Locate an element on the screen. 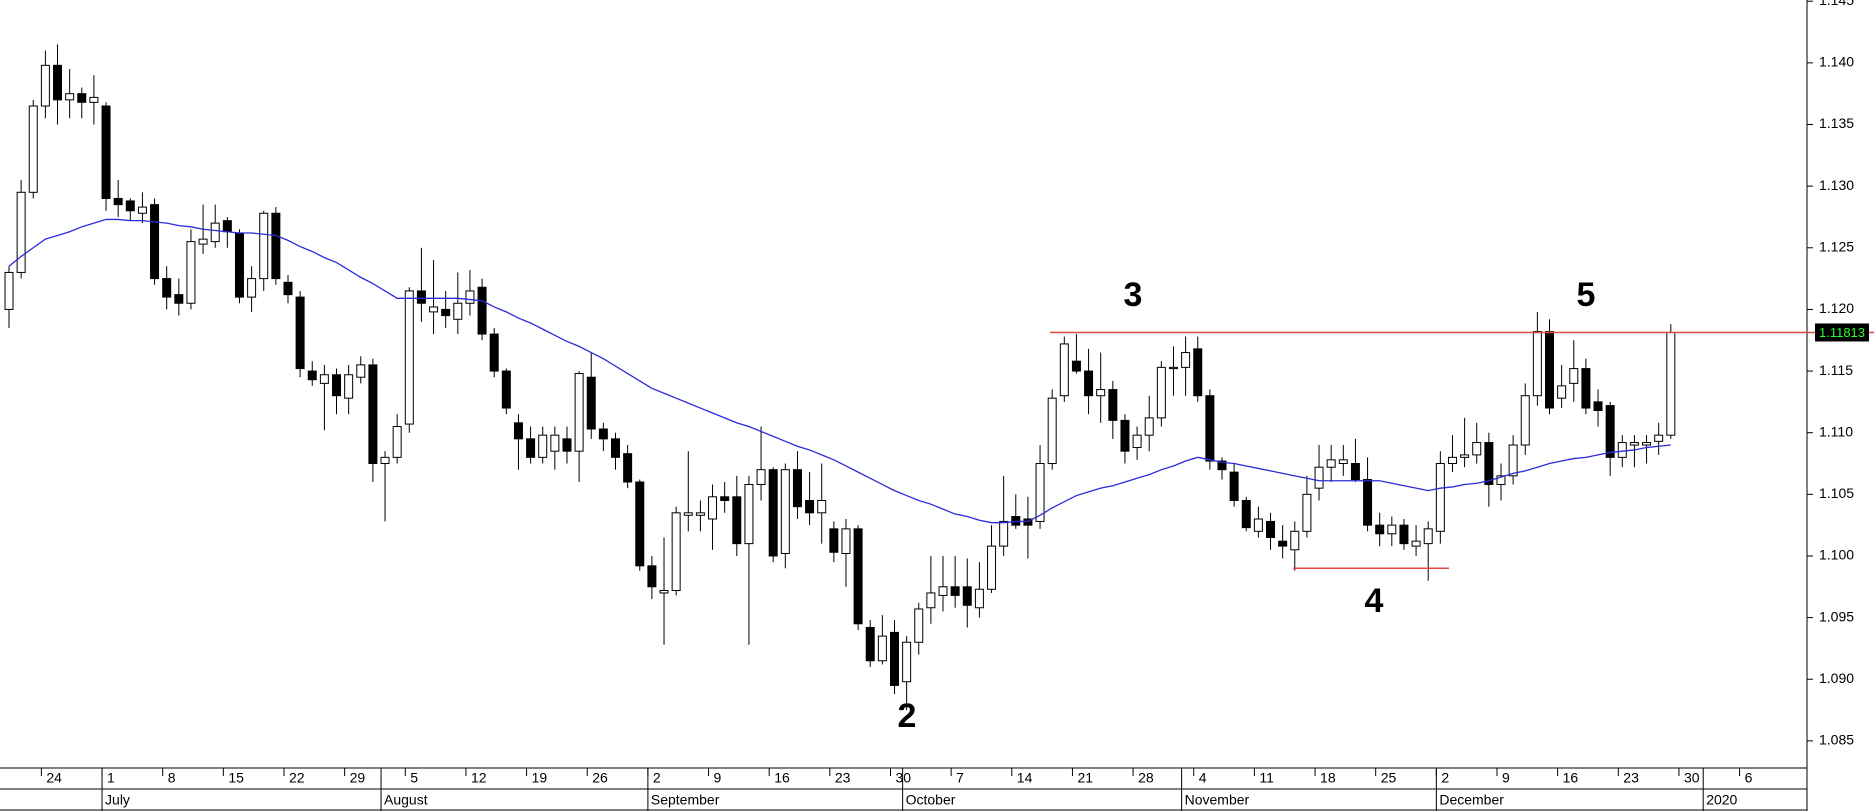 The width and height of the screenshot is (1874, 811). y-tick-label: 1.085 is located at coordinates (1836, 740).